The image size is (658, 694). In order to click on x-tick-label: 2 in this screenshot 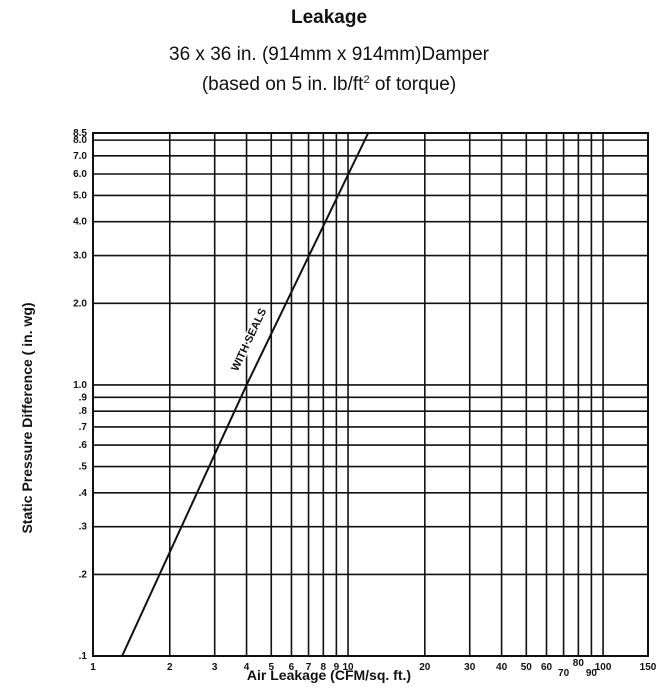, I will do `click(170, 667)`.